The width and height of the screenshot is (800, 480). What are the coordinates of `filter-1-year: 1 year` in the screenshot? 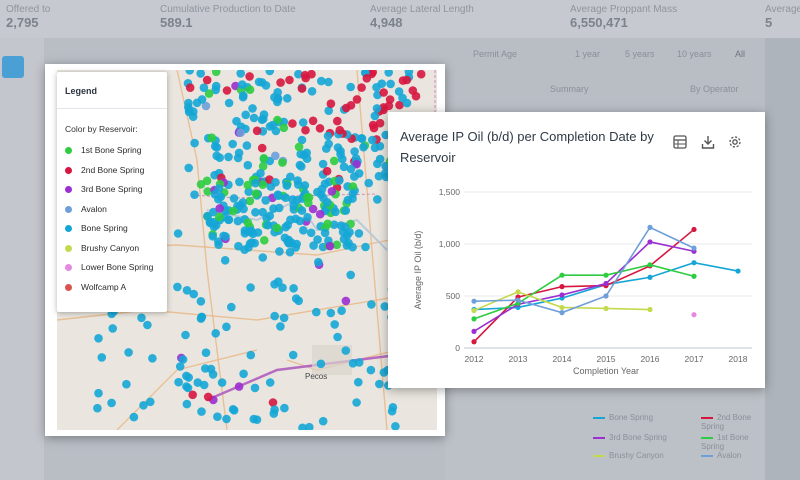 It's located at (588, 54).